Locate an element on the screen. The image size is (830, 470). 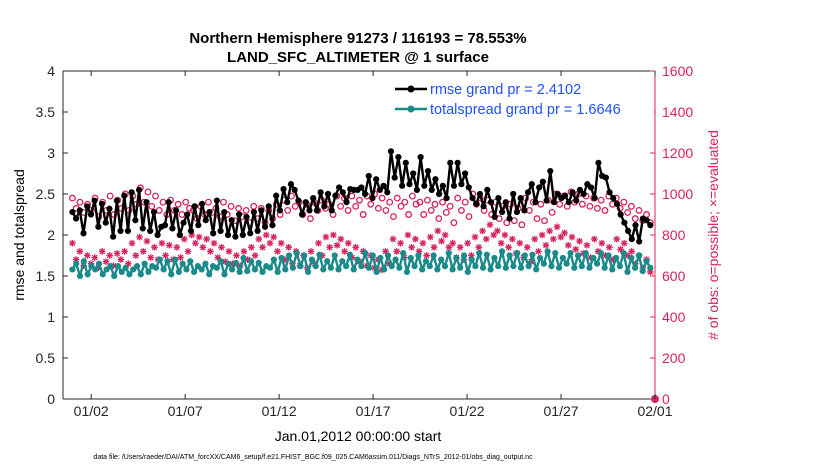
left-tick-label: 1 is located at coordinates (51, 317).